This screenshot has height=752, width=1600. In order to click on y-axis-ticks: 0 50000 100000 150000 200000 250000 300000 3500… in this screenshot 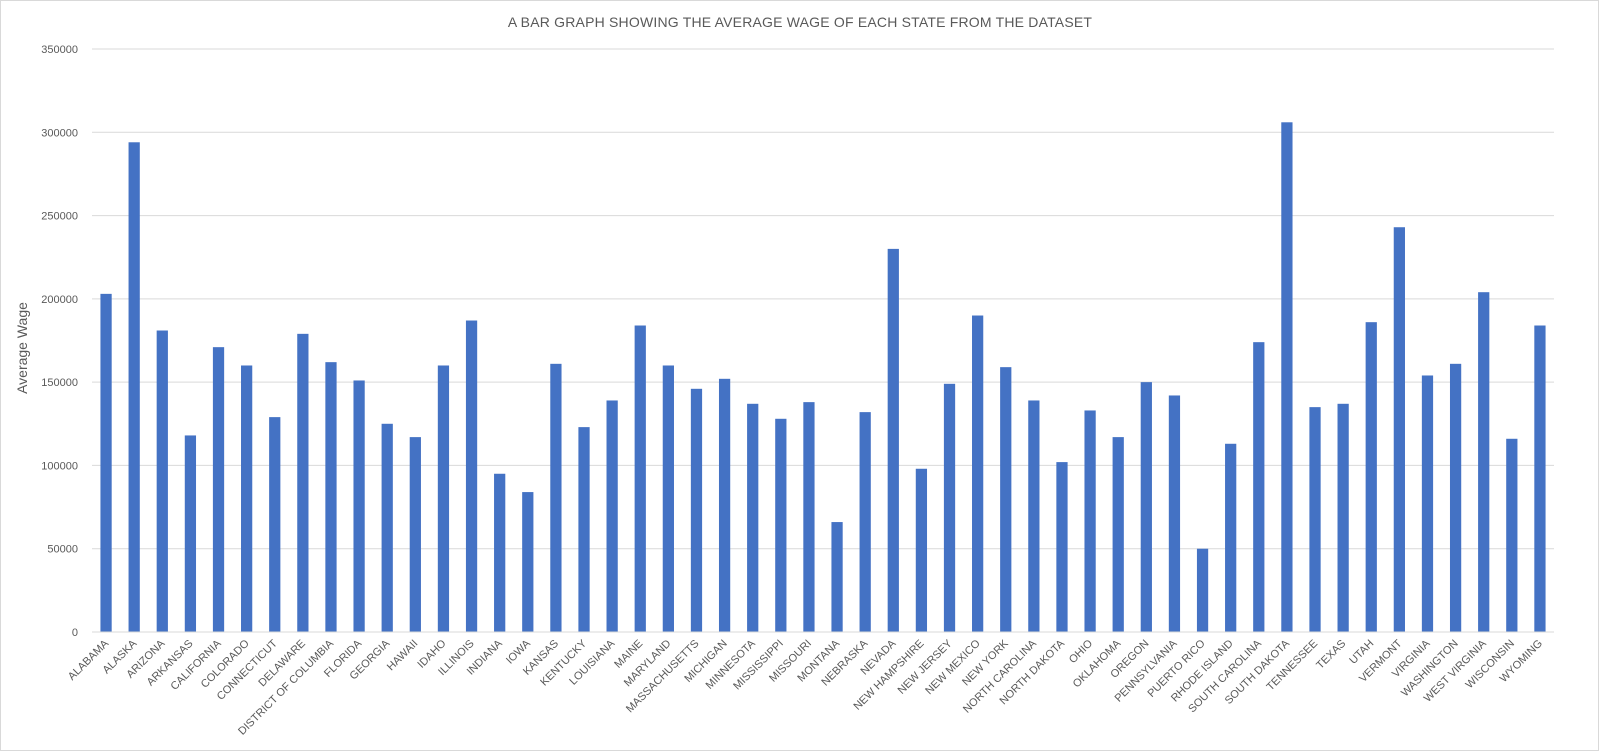, I will do `click(59, 341)`.